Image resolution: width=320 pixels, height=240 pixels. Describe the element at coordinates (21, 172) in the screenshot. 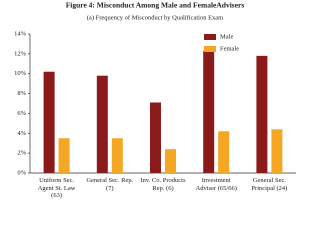

I see `y-tick-label: 0%` at that location.